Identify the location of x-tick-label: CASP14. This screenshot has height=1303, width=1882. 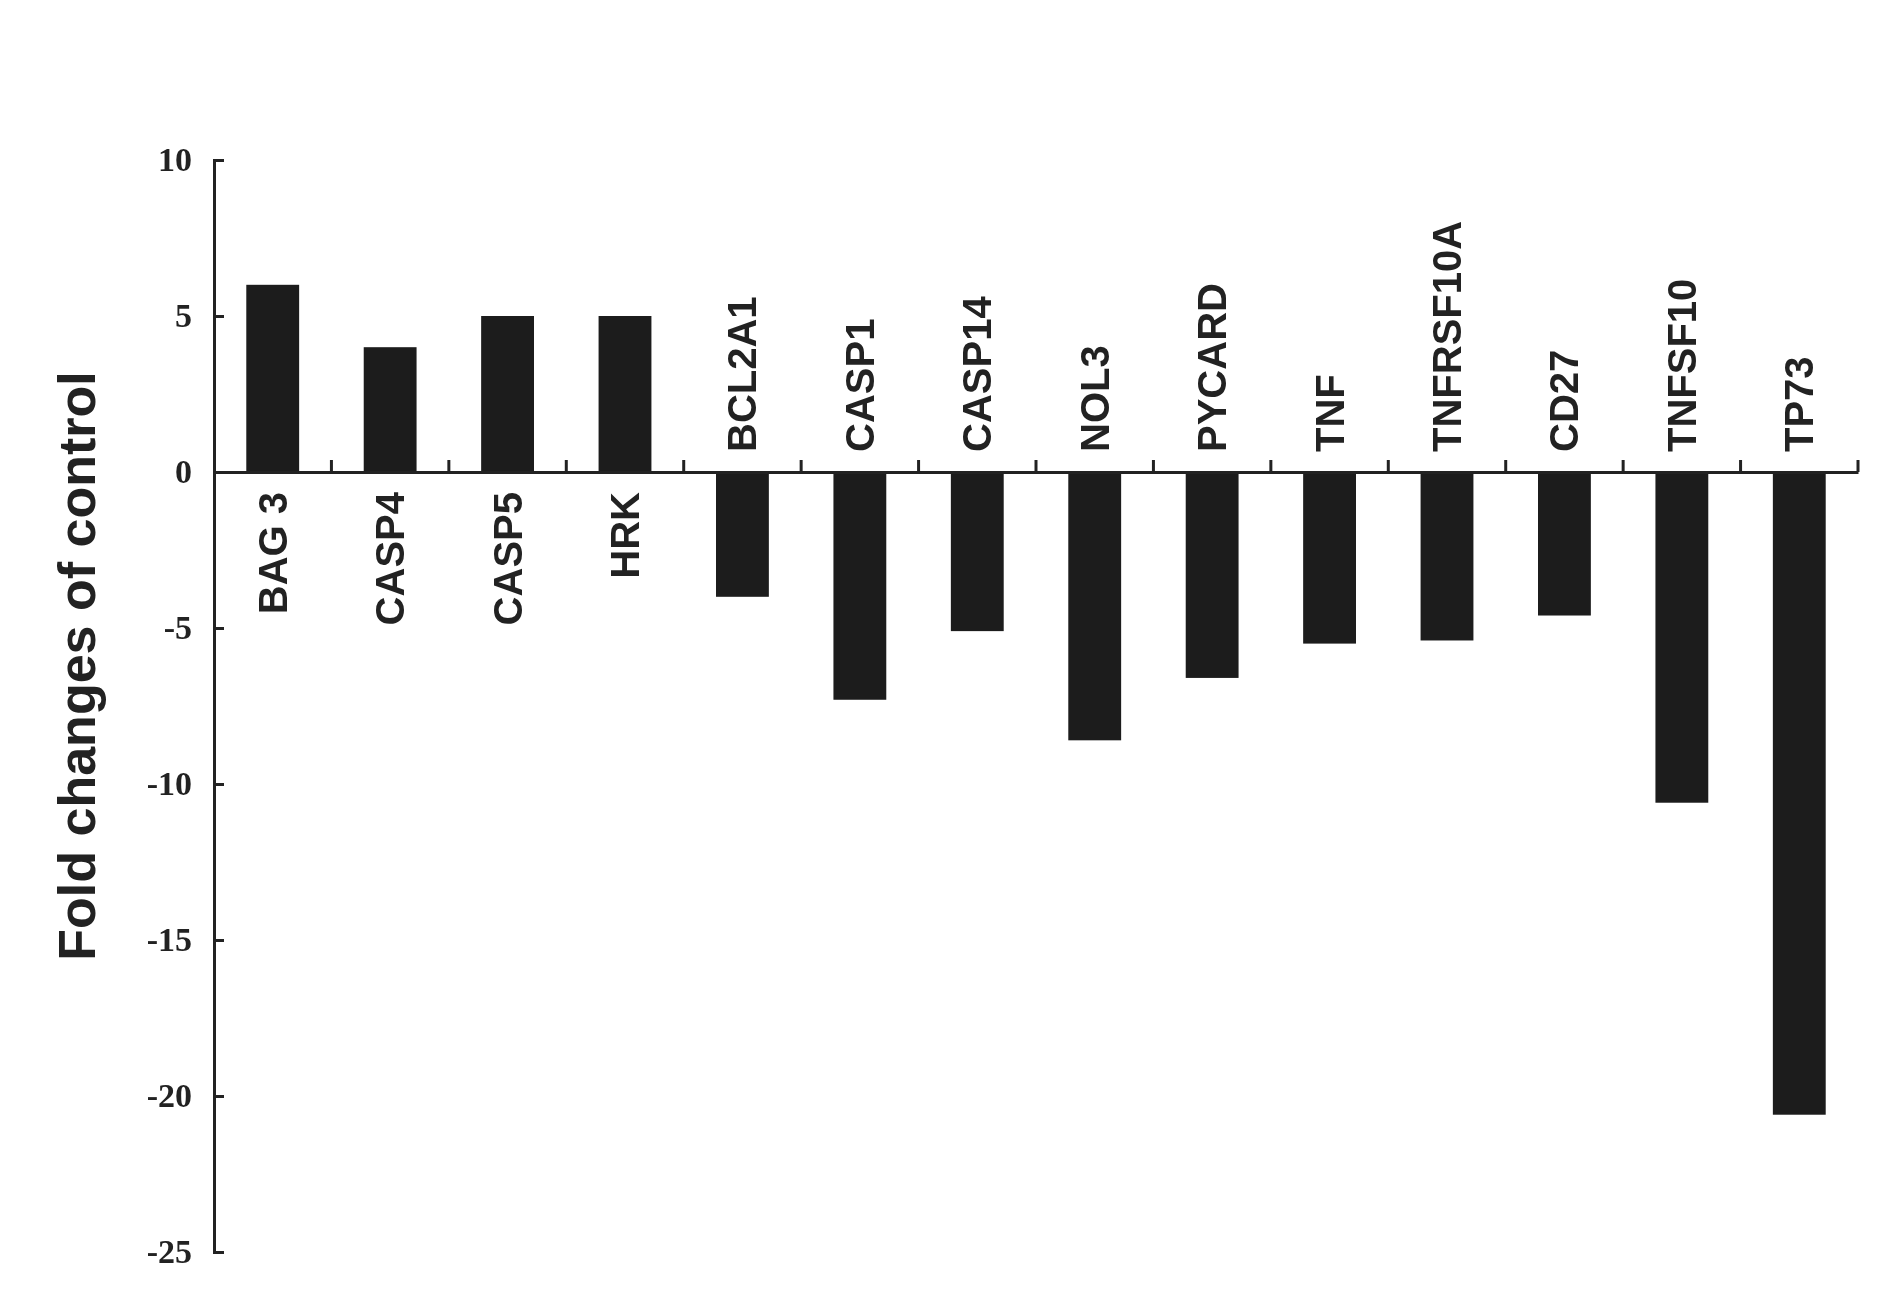
(977, 373).